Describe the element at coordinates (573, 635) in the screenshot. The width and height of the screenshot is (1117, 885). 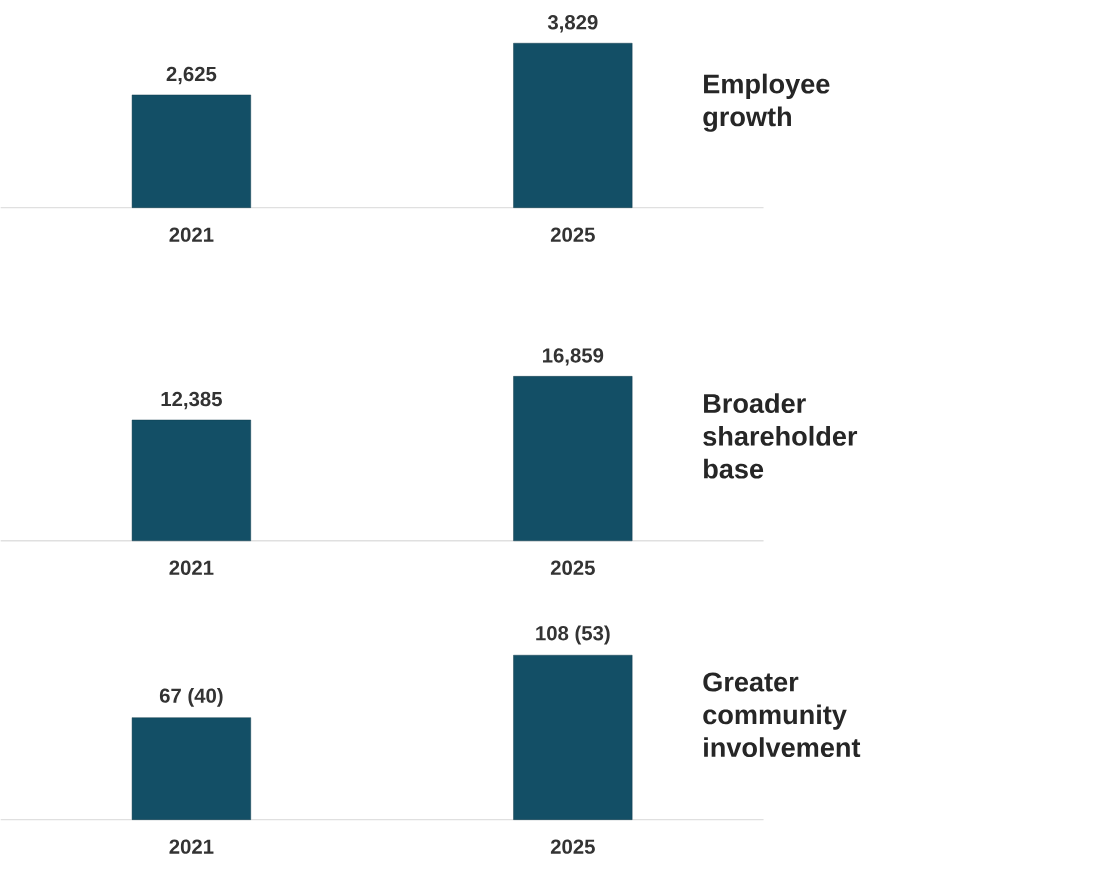
I see `data-label: 108 (53)` at that location.